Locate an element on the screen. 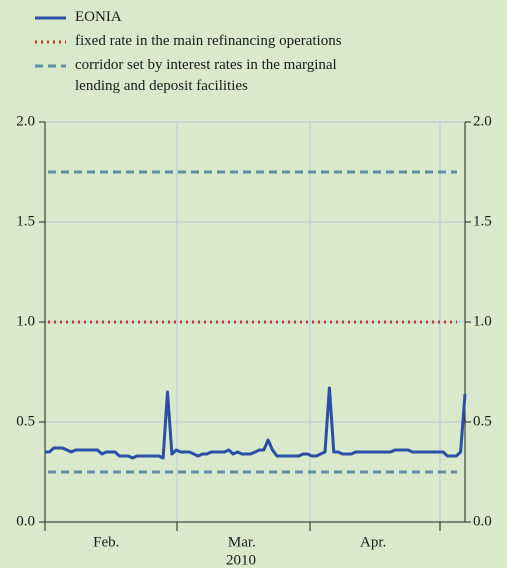  y-tick-label: 0.5 is located at coordinates (25, 421).